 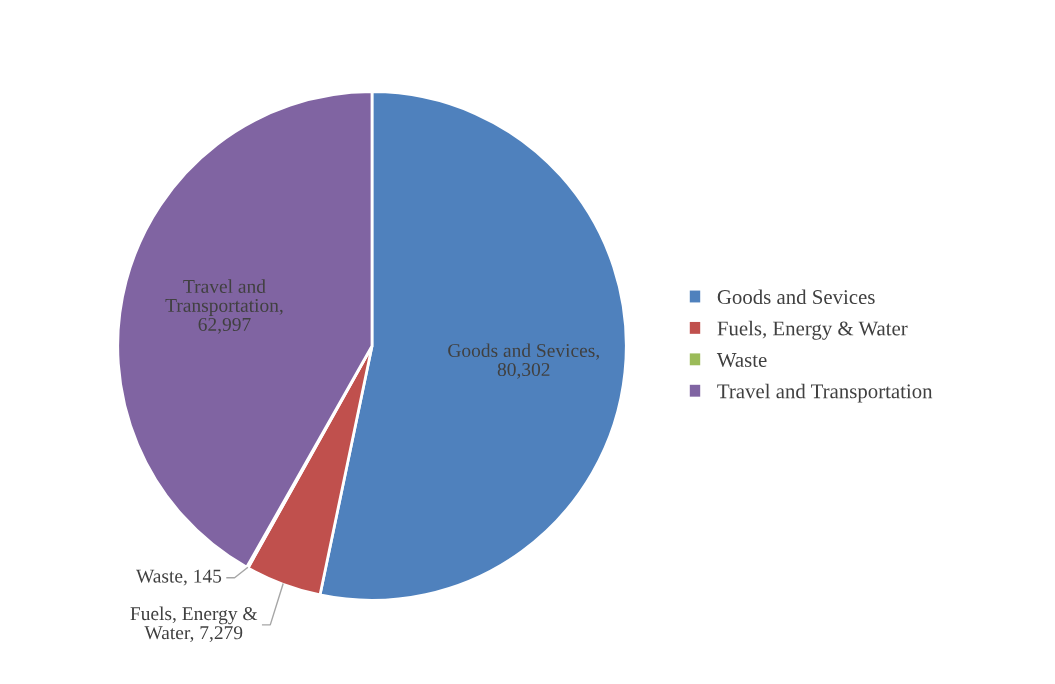 What do you see at coordinates (741, 360) in the screenshot?
I see `legend-label: Waste` at bounding box center [741, 360].